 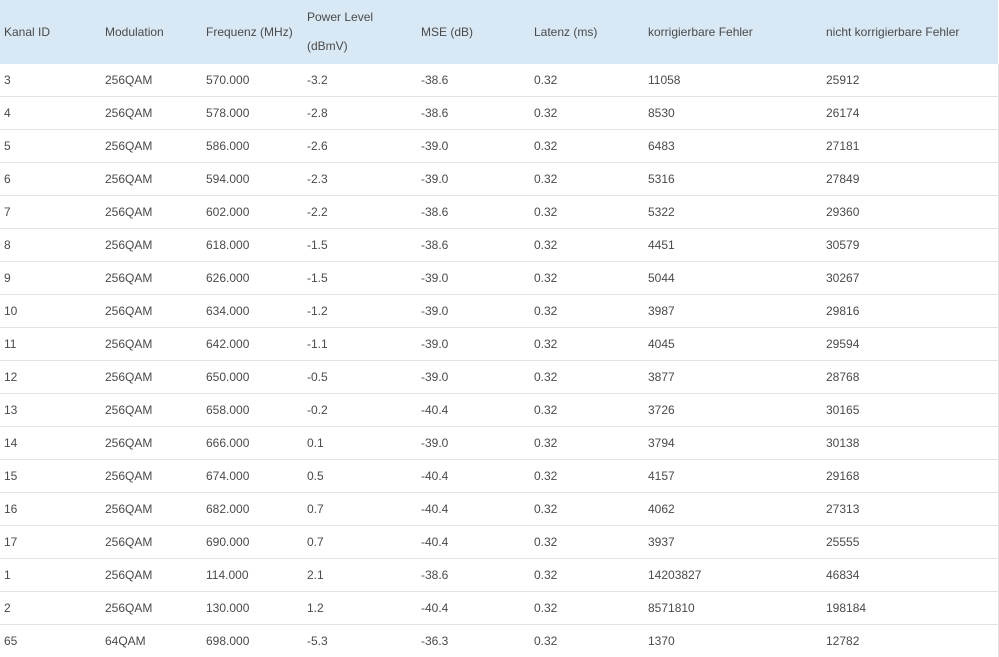 I want to click on cell-power-level: -1.1, so click(x=317, y=343).